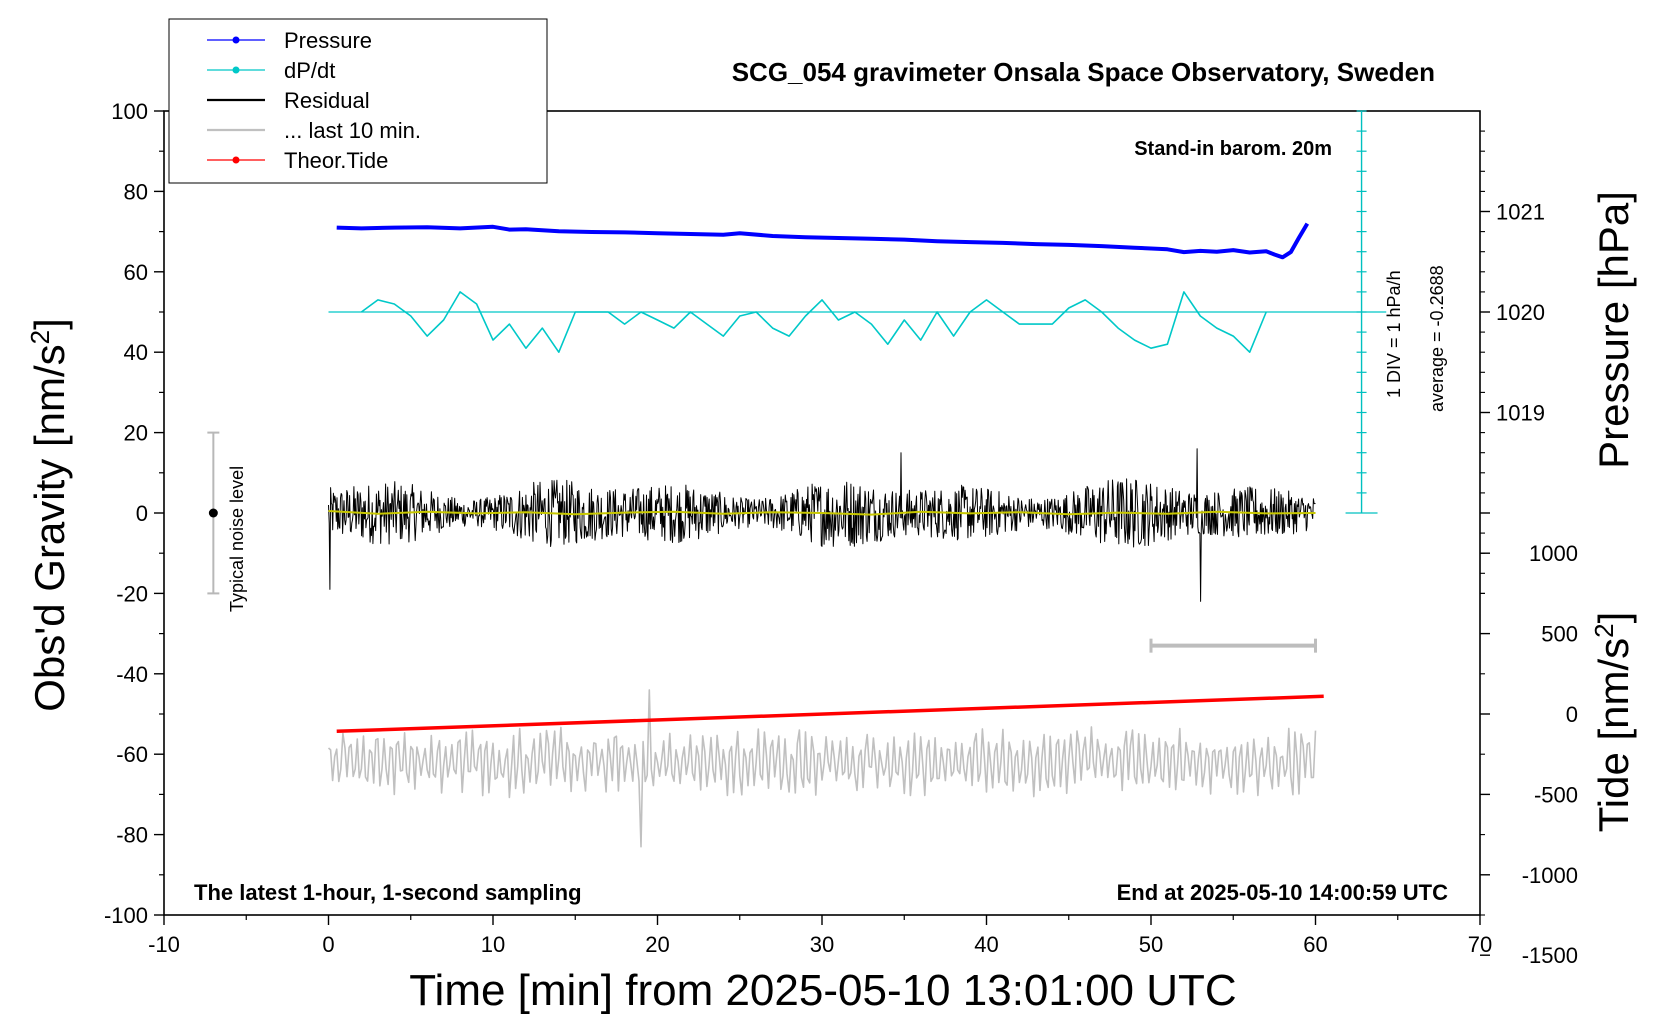 The height and width of the screenshot is (1020, 1660). Describe the element at coordinates (1550, 955) in the screenshot. I see `tide-tick-label: -1500` at that location.